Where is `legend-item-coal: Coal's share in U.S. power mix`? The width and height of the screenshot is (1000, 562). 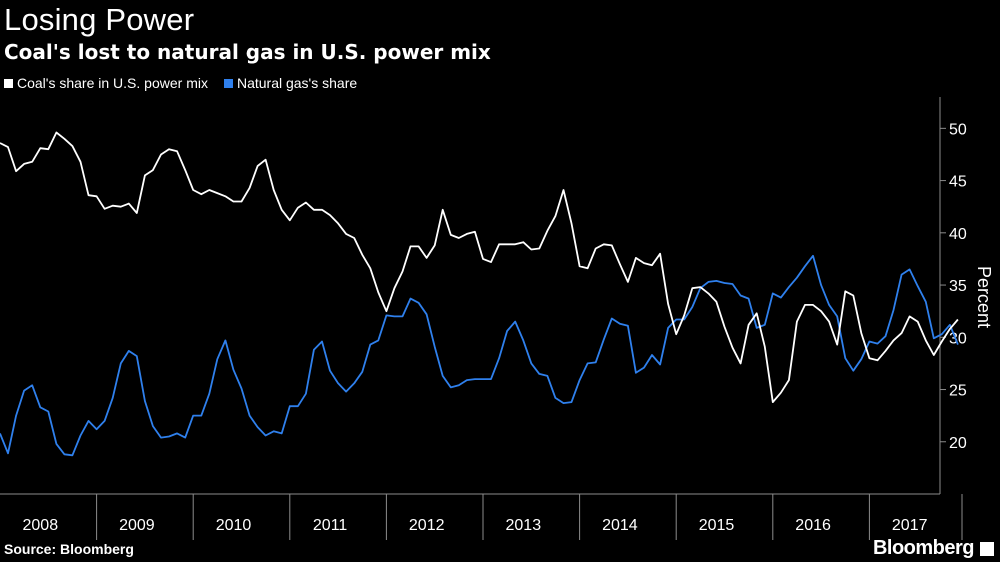
legend-item-coal: Coal's share in U.S. power mix is located at coordinates (106, 83).